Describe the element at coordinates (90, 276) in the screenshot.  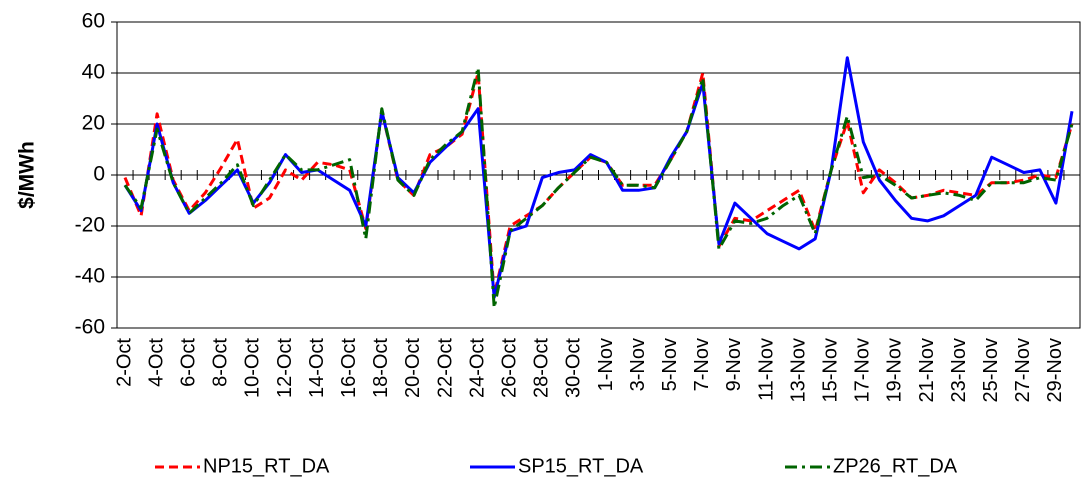
I see `y-tick-label: -40` at that location.